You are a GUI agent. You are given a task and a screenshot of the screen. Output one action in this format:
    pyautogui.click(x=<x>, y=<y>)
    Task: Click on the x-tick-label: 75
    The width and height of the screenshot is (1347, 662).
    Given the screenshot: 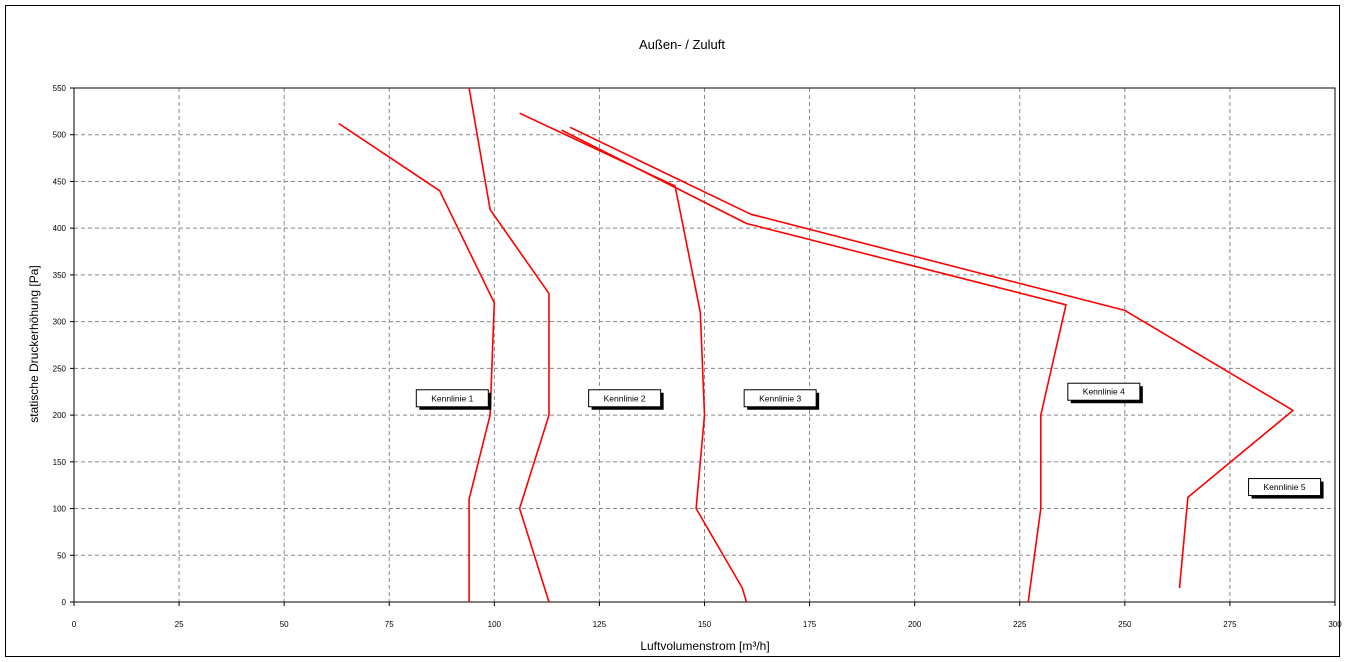 What is the action you would take?
    pyautogui.click(x=389, y=624)
    